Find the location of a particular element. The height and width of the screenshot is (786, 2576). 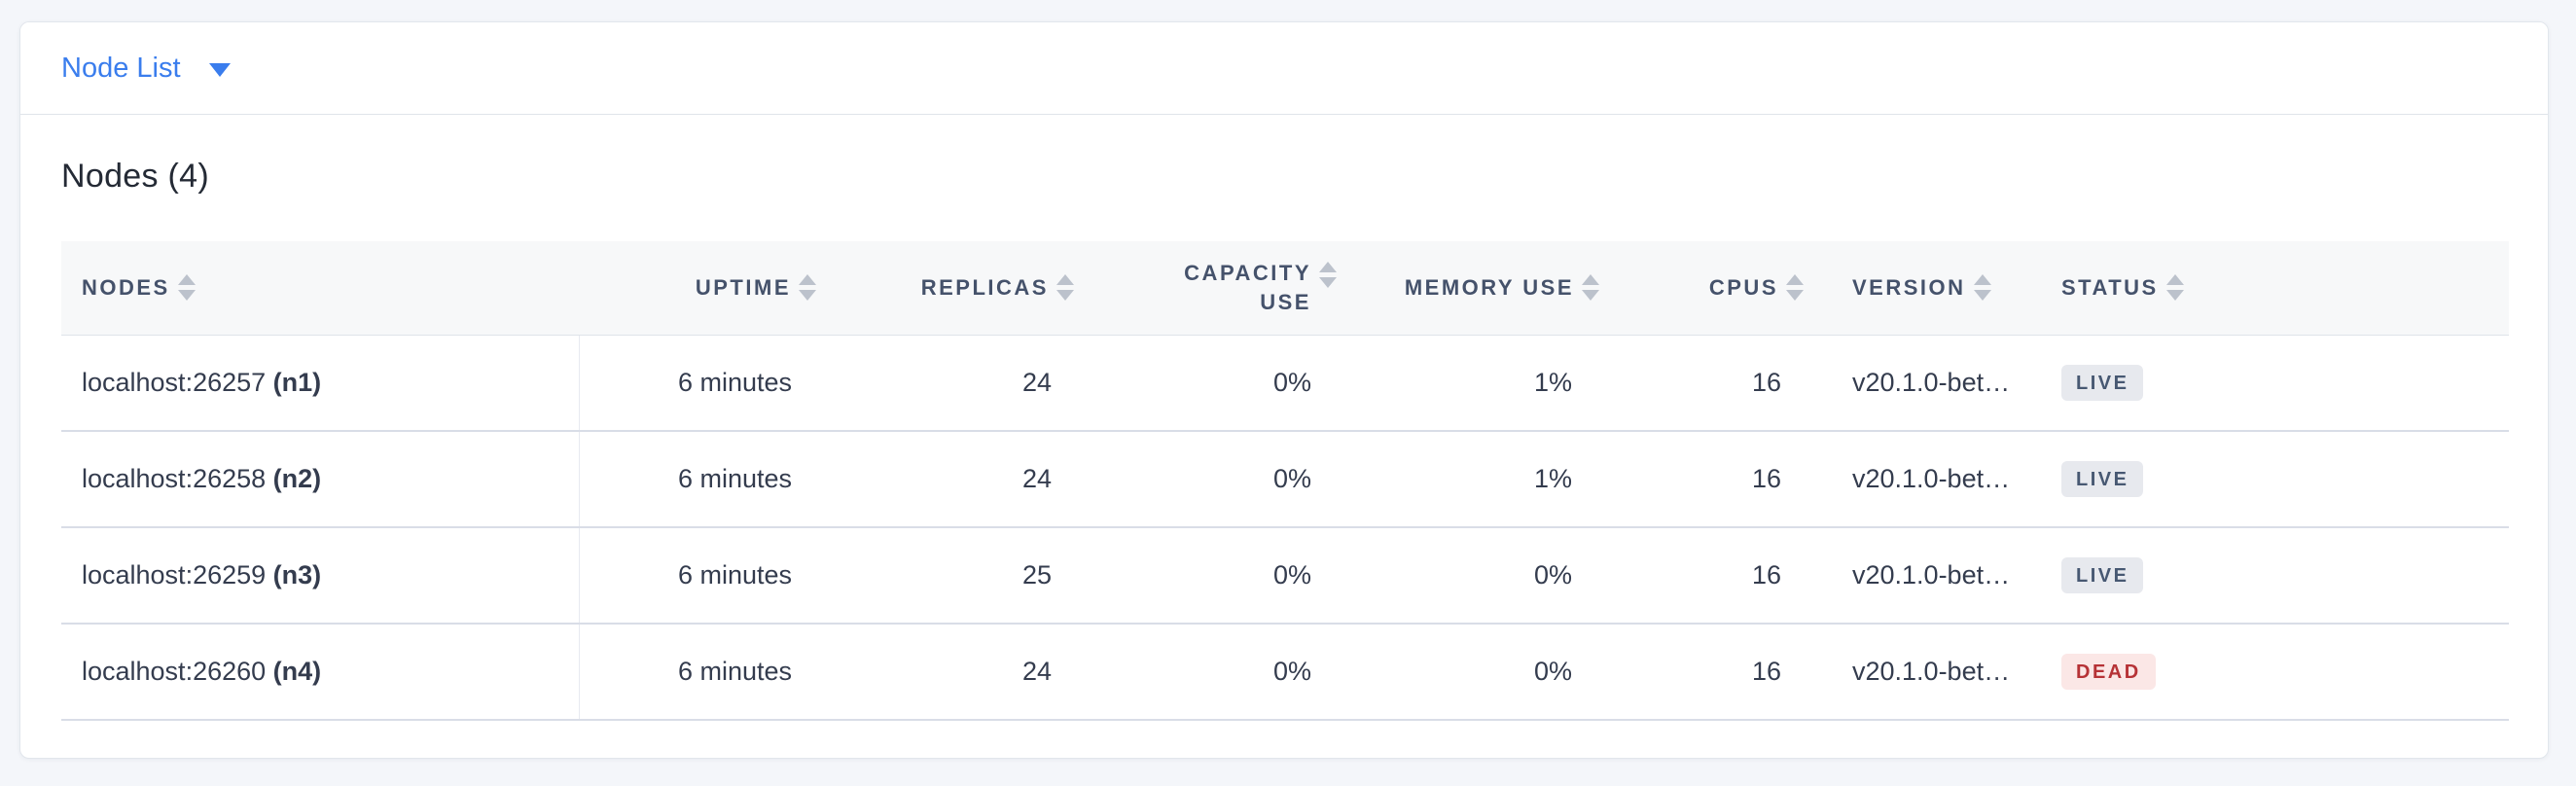

status-badge: DEAD is located at coordinates (2108, 672).